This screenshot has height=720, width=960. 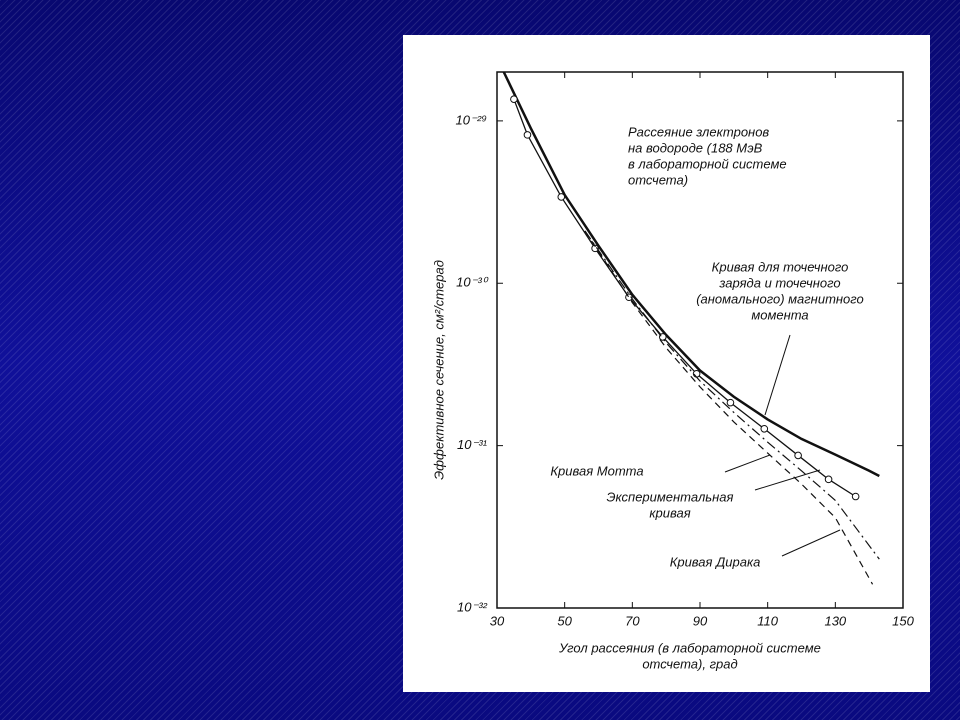 I want to click on series-label: Экспериментальная, so click(x=670, y=496).